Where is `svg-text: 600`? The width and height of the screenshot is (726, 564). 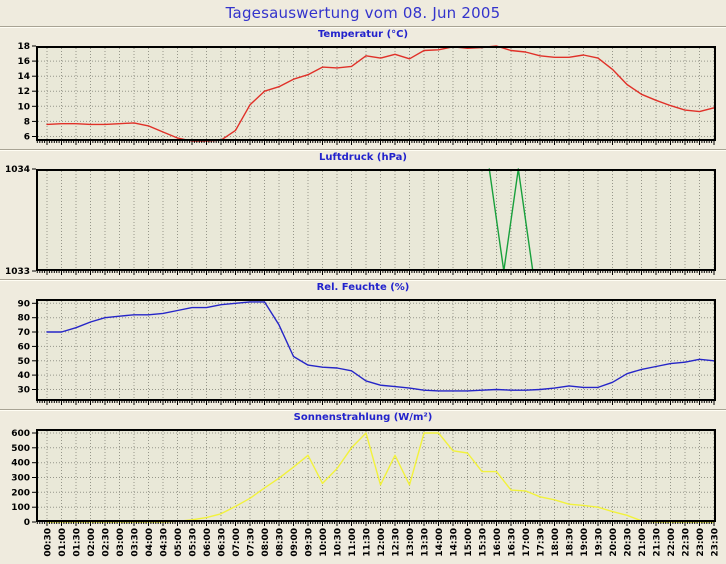 svg-text: 600 is located at coordinates (20, 434).